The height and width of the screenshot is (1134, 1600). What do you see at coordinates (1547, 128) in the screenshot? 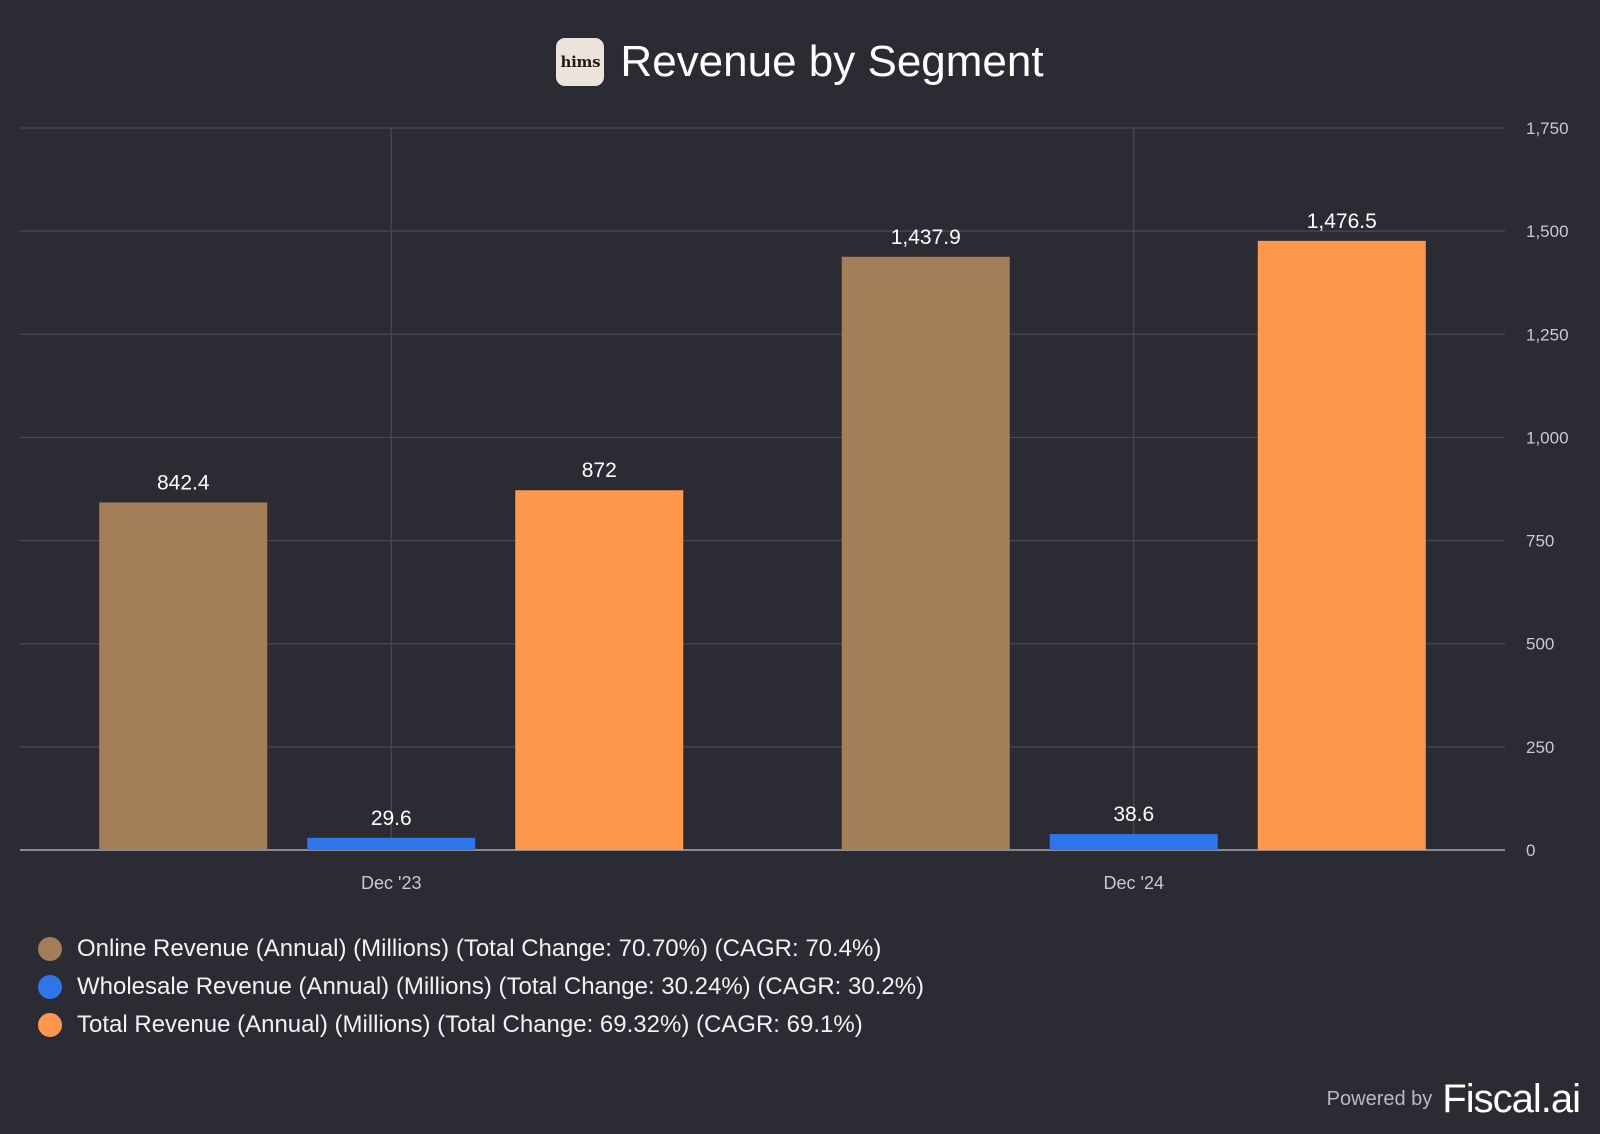
I see `y-tick-label: 1,750` at bounding box center [1547, 128].